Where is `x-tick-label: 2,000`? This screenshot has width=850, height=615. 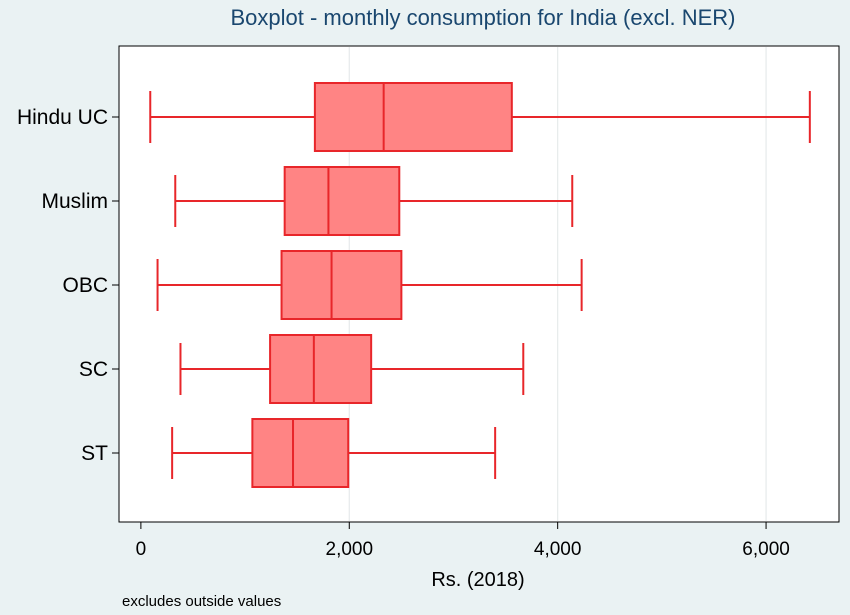 x-tick-label: 2,000 is located at coordinates (350, 549).